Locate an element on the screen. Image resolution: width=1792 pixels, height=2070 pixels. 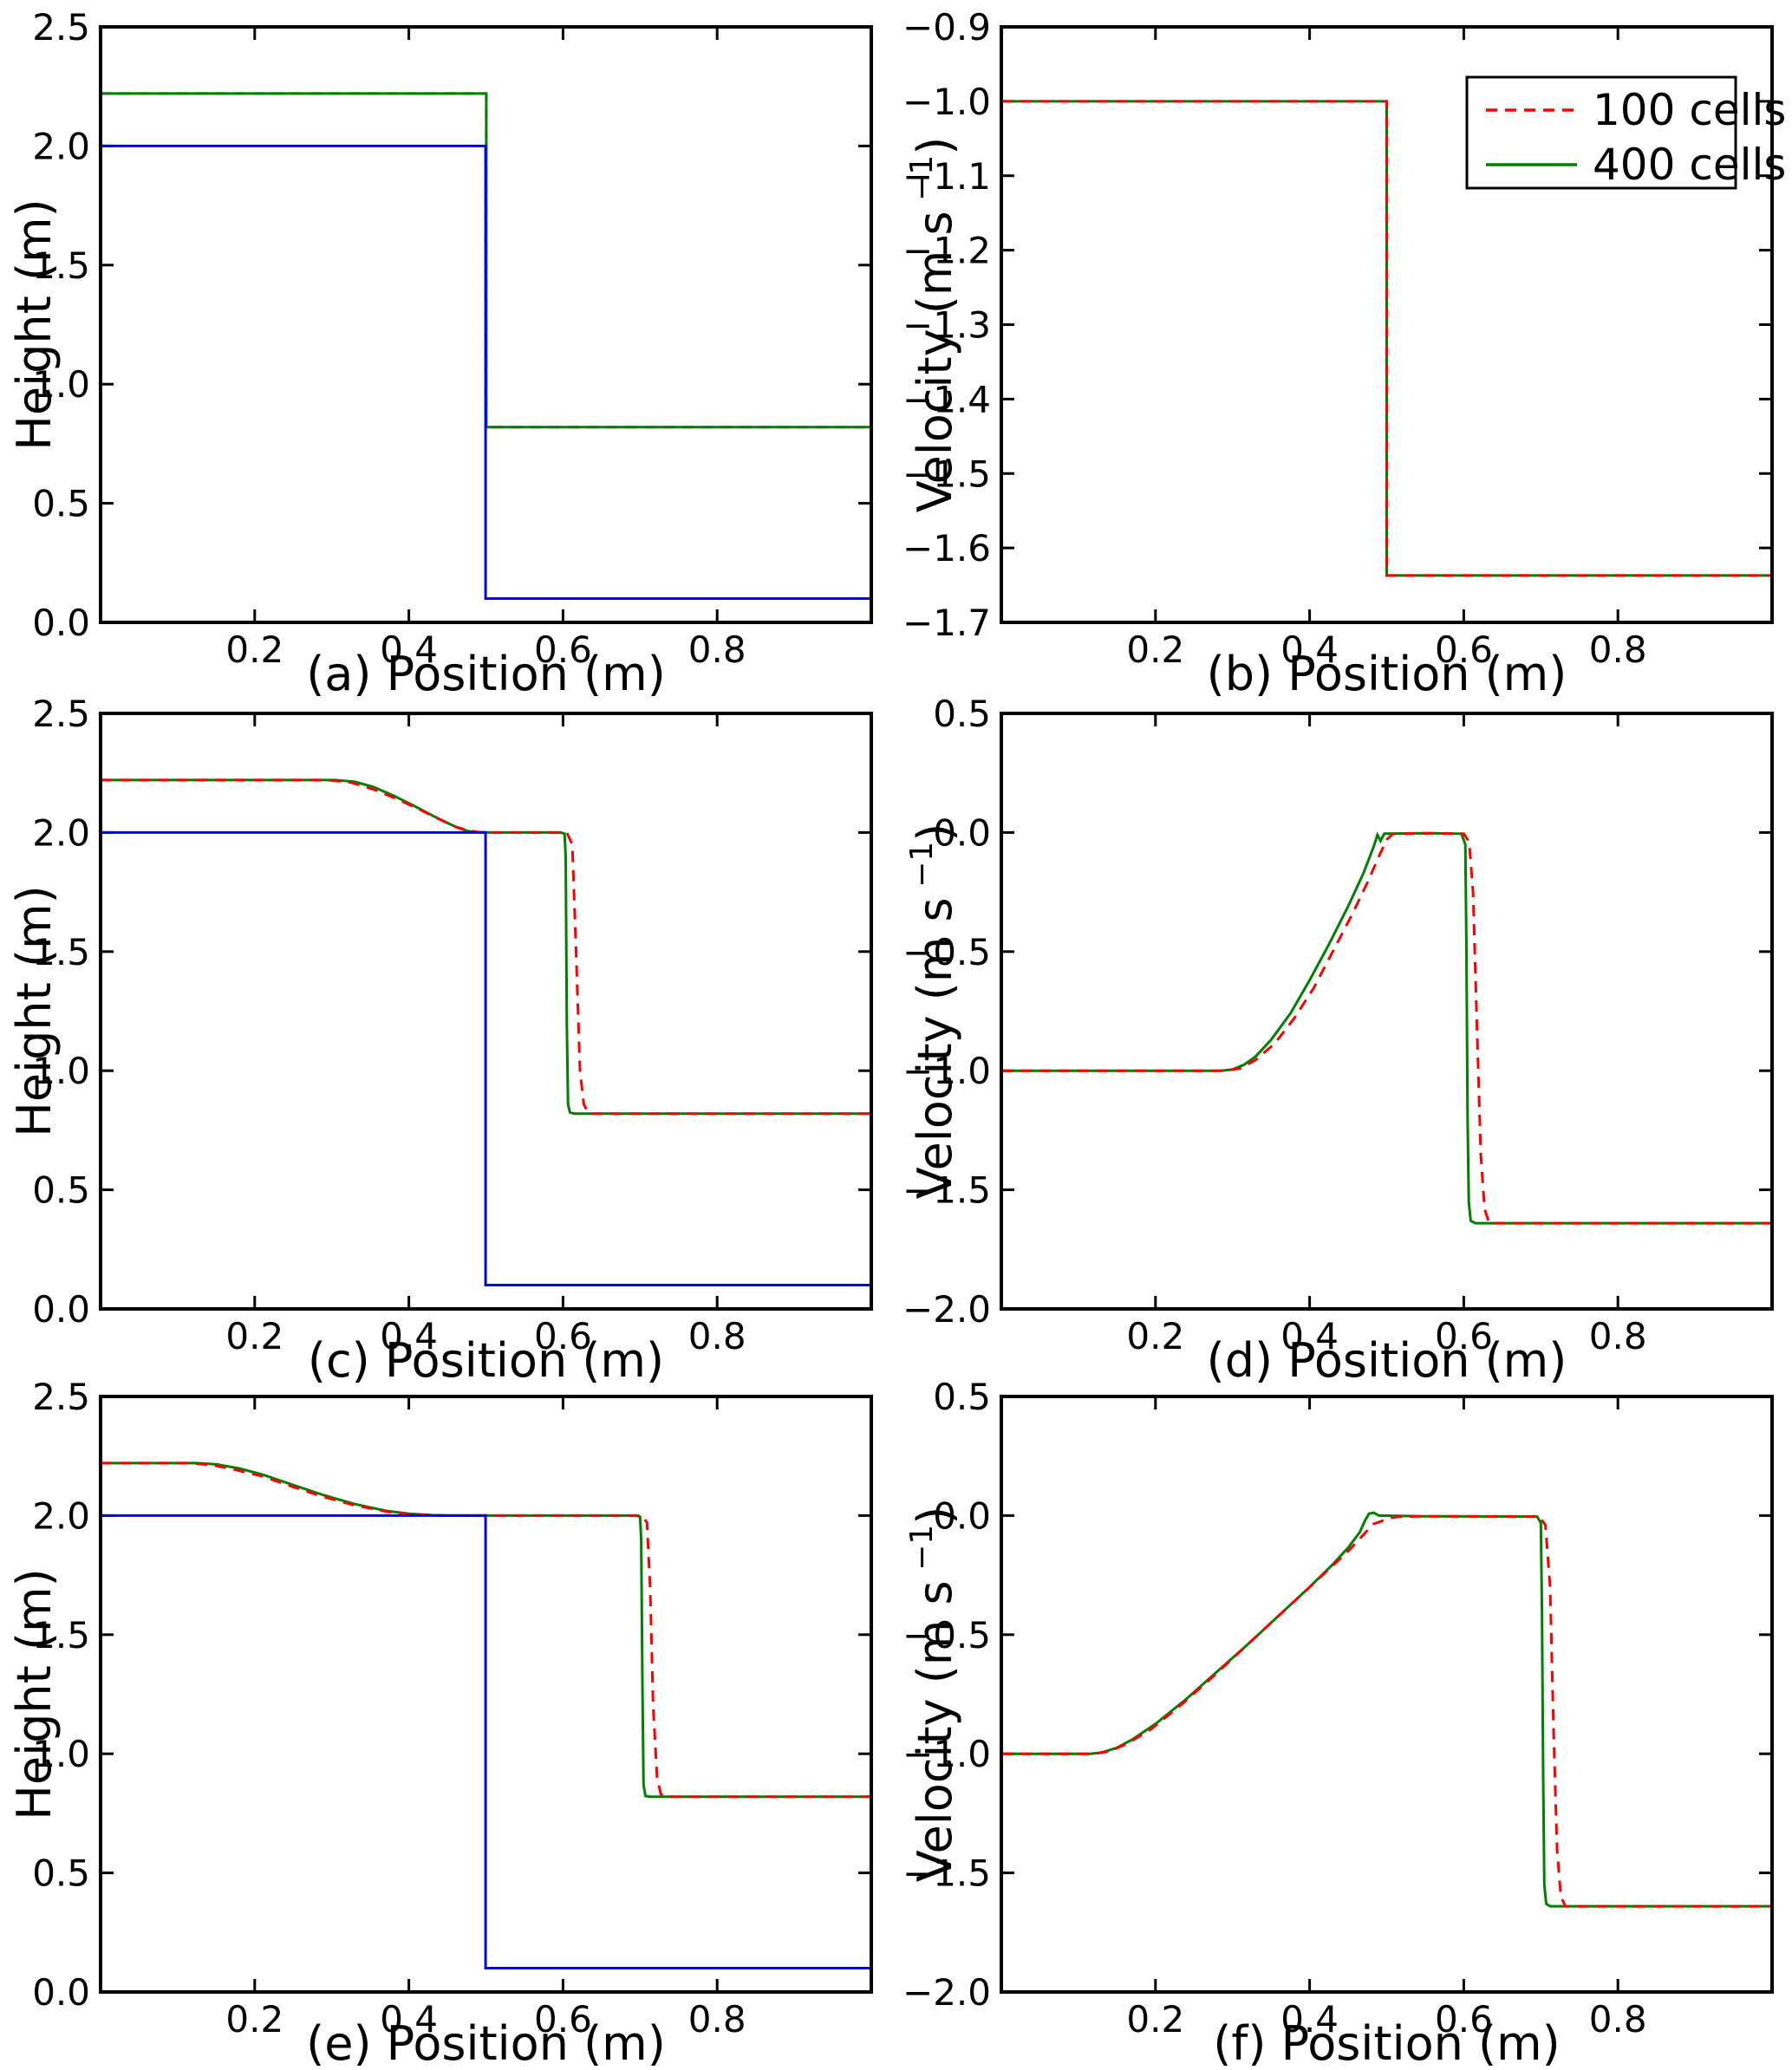
y-tick-label: −1.3 is located at coordinates (947, 325).